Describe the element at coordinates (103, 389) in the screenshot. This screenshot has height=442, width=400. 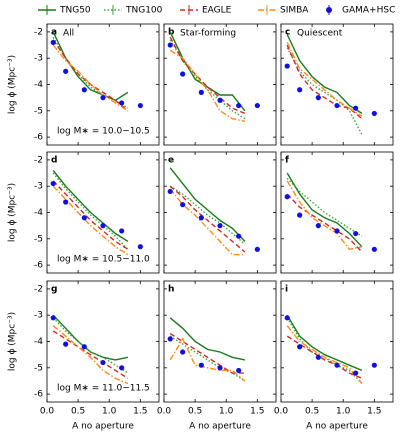
I see `panel-annotation: log M∗ = 11.0−11.5` at that location.